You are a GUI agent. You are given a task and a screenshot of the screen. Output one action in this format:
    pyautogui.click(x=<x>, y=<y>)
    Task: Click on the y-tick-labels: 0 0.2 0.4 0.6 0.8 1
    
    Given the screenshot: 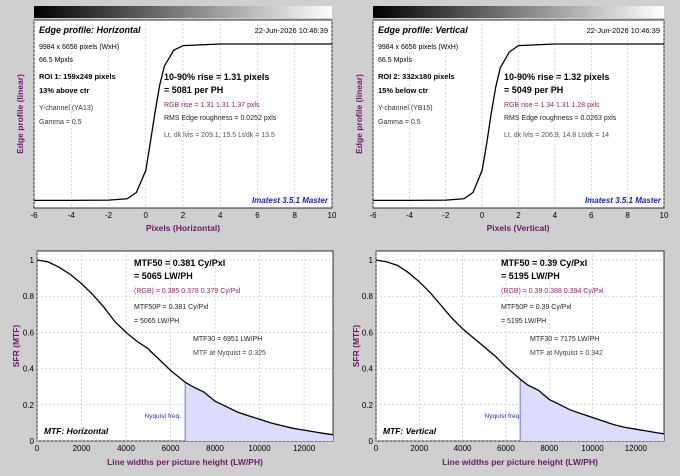 What is the action you would take?
    pyautogui.click(x=368, y=351)
    